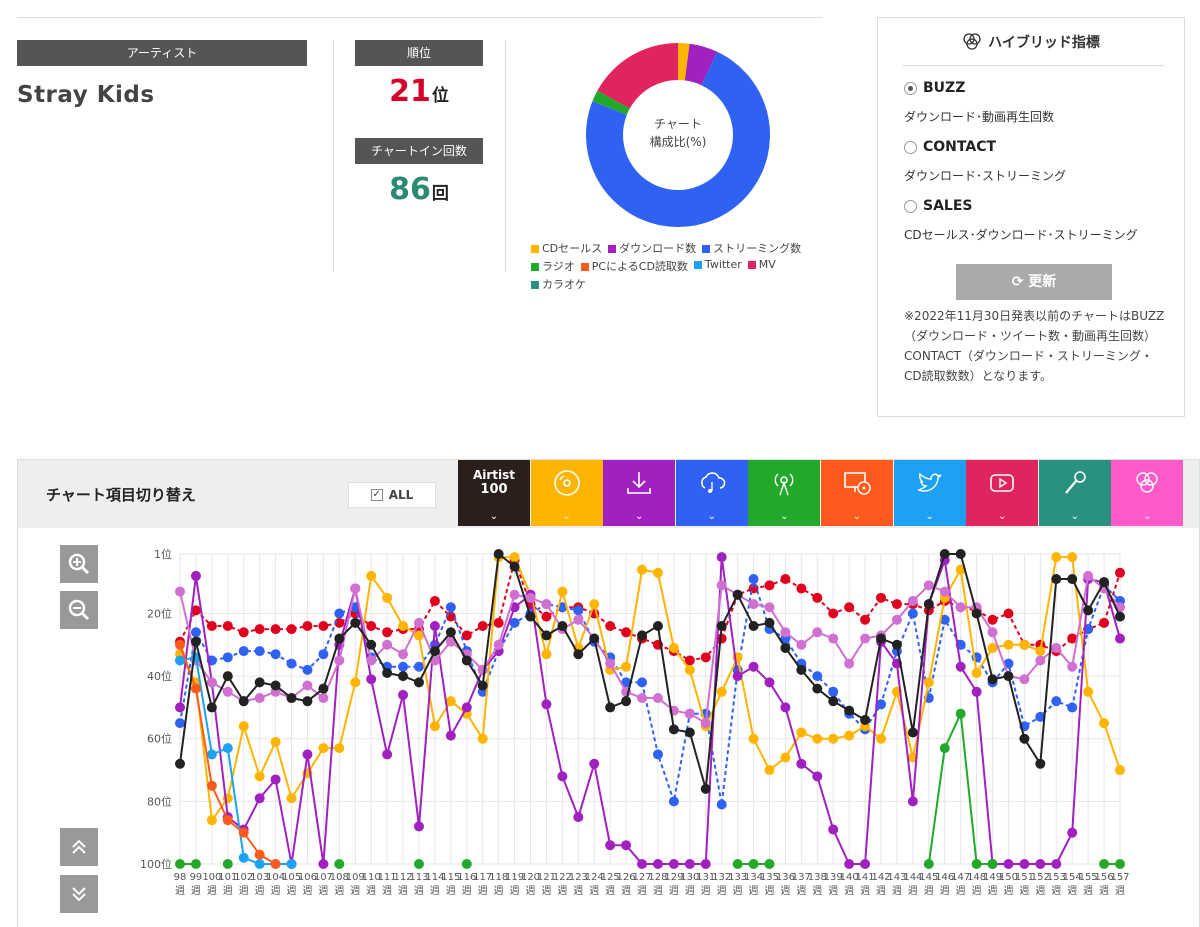 The image size is (1200, 927). I want to click on refresh-button: ⟳ 更新, so click(1034, 282).